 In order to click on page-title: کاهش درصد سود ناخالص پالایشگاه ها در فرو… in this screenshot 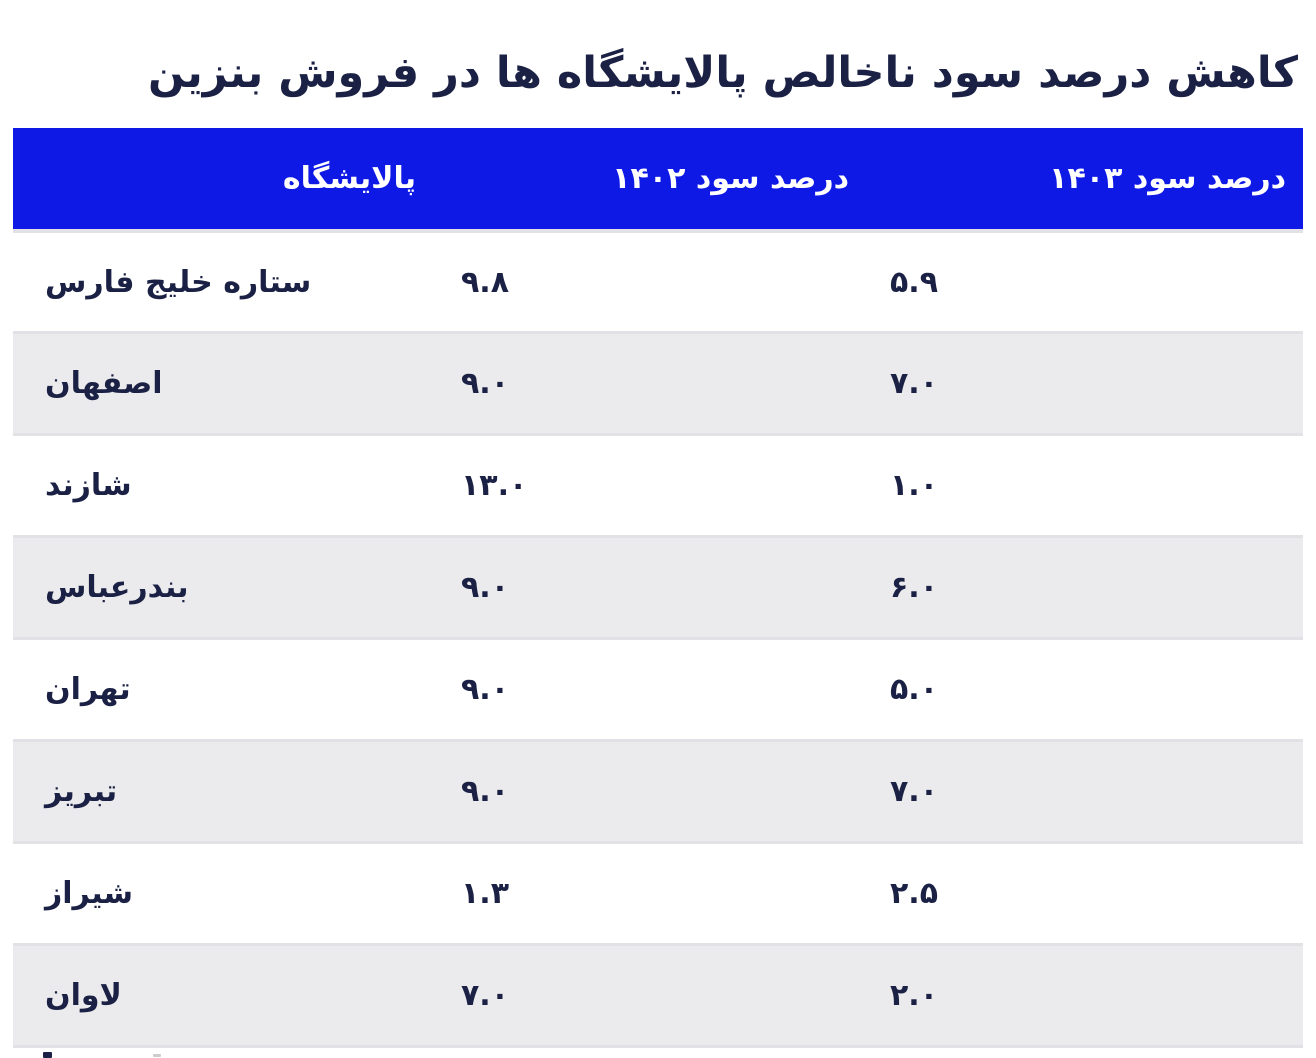, I will do `click(722, 72)`.